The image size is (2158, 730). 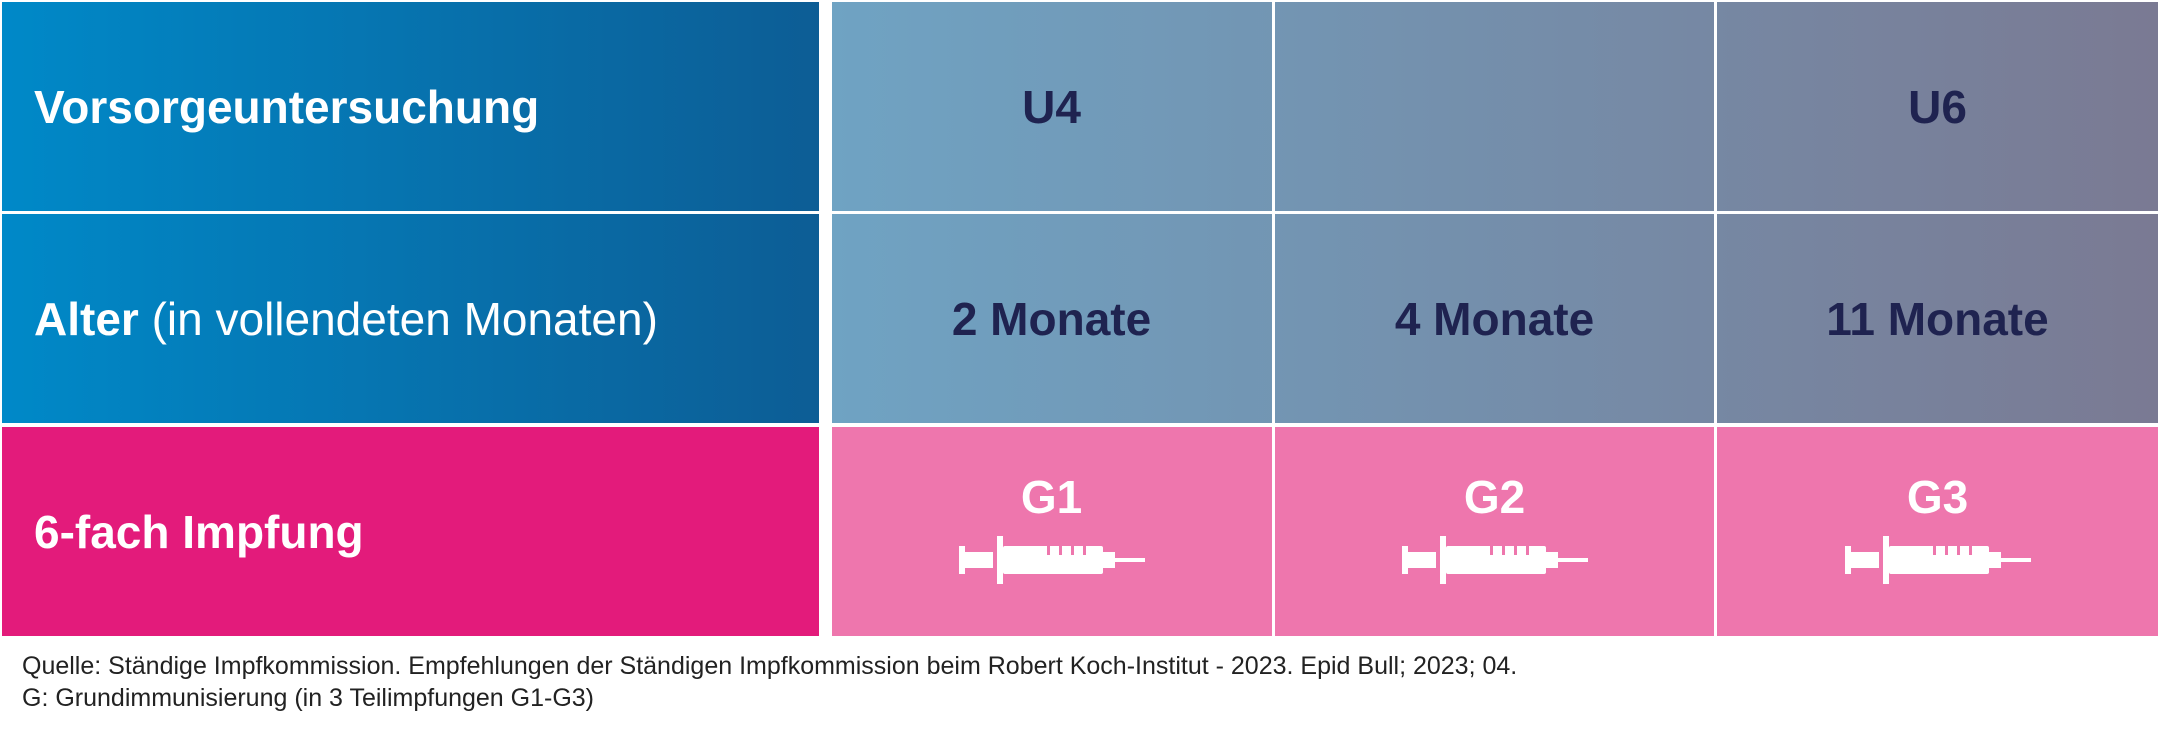 What do you see at coordinates (410, 531) in the screenshot?
I see `row-label-6-fach-impfung: 6-fach Impfung` at bounding box center [410, 531].